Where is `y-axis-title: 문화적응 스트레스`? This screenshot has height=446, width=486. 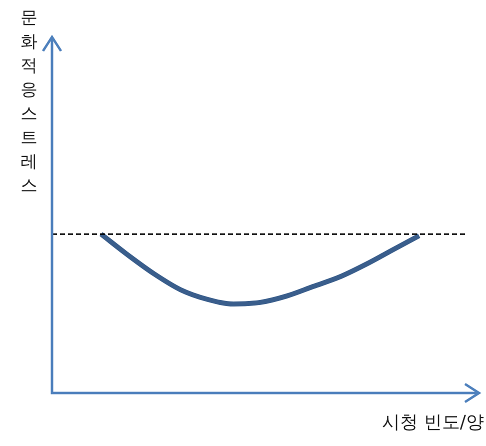
y-axis-title: 문화적응 스트레스 is located at coordinates (29, 102).